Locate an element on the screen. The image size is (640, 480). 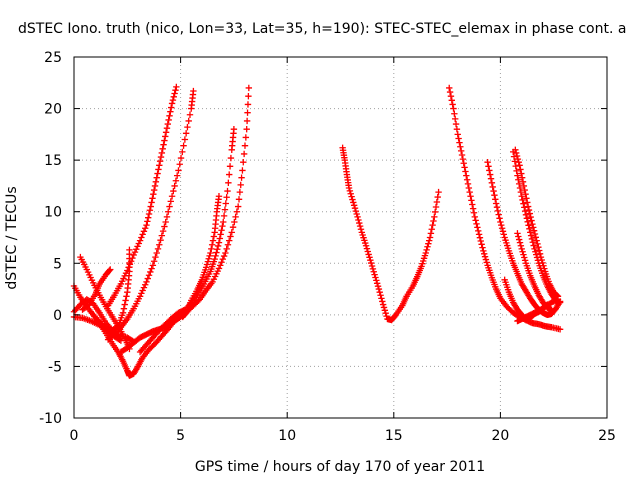
x-tick-label: 15 is located at coordinates (394, 436).